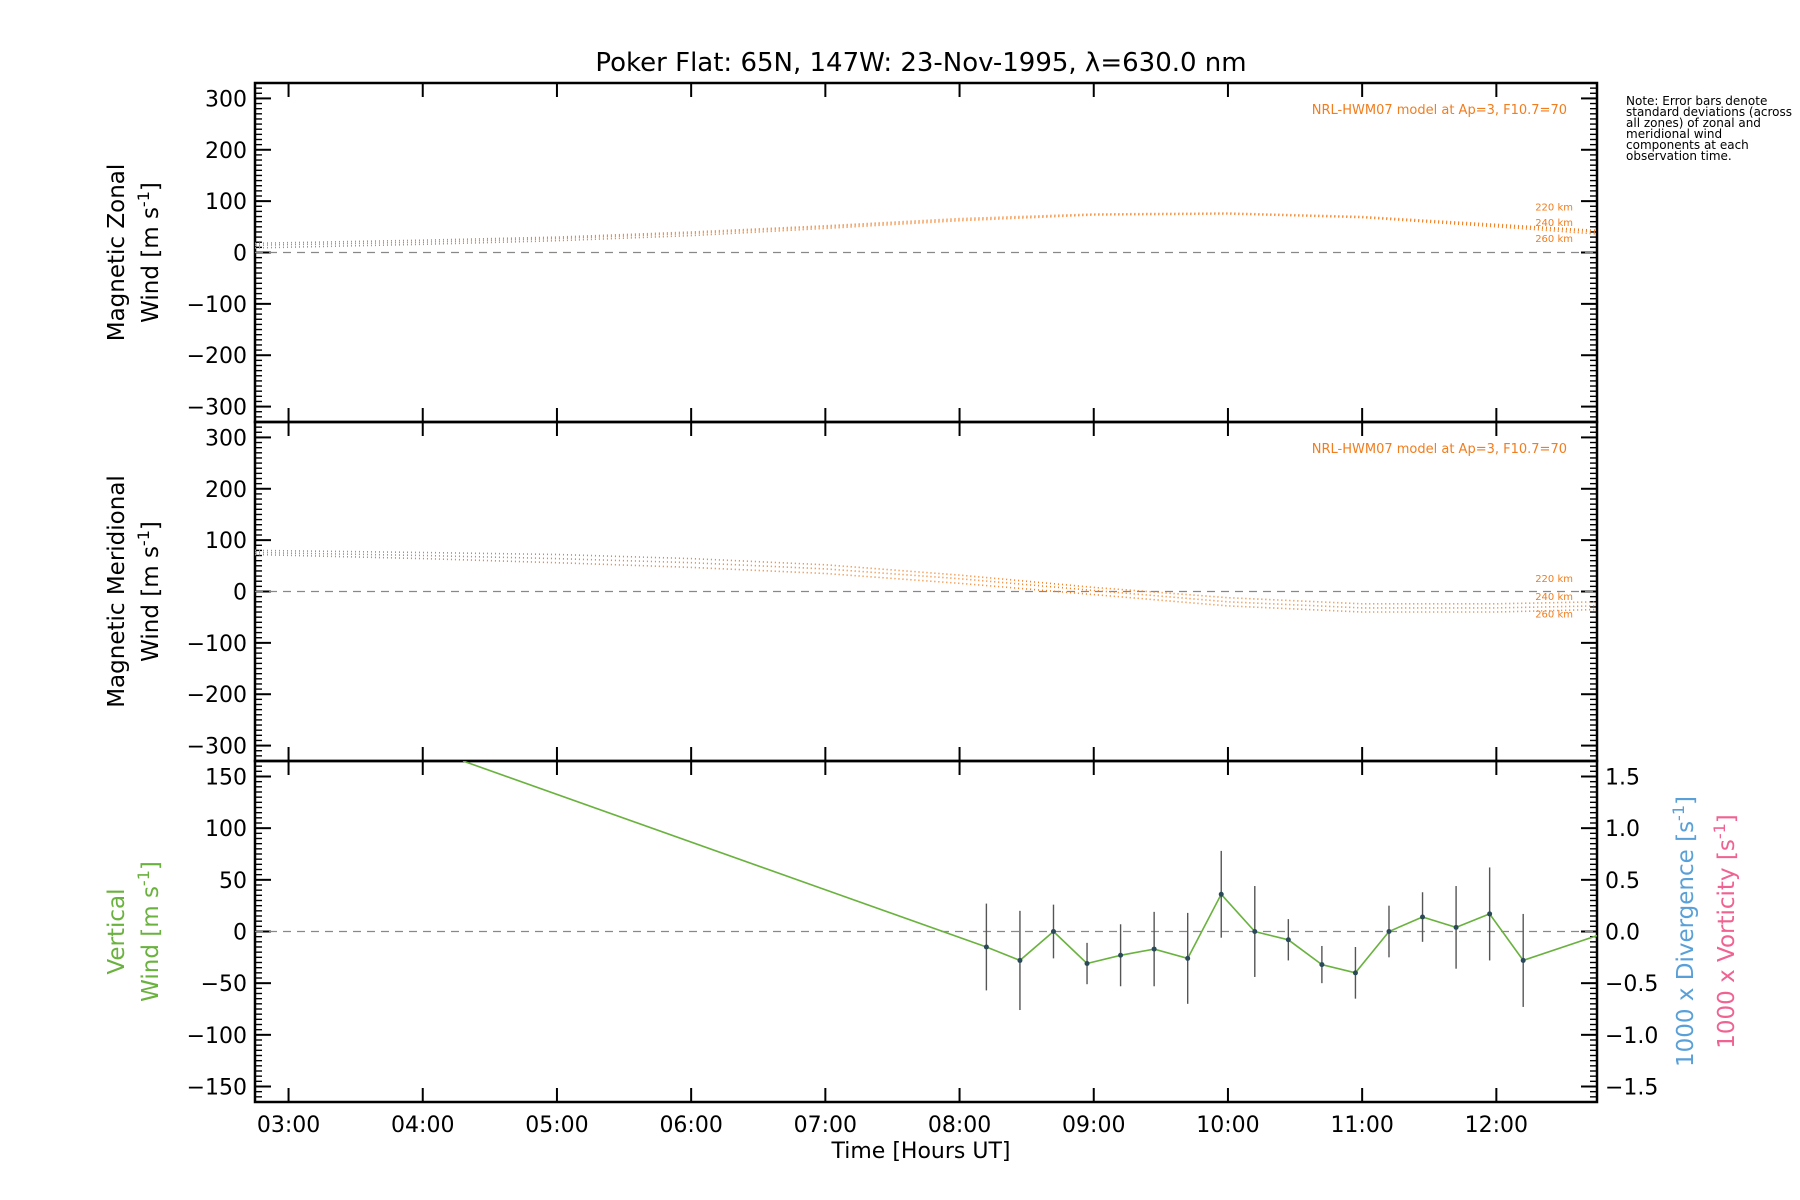 The width and height of the screenshot is (1800, 1200). I want to click on x-tick-label: 12:00, so click(1496, 1125).